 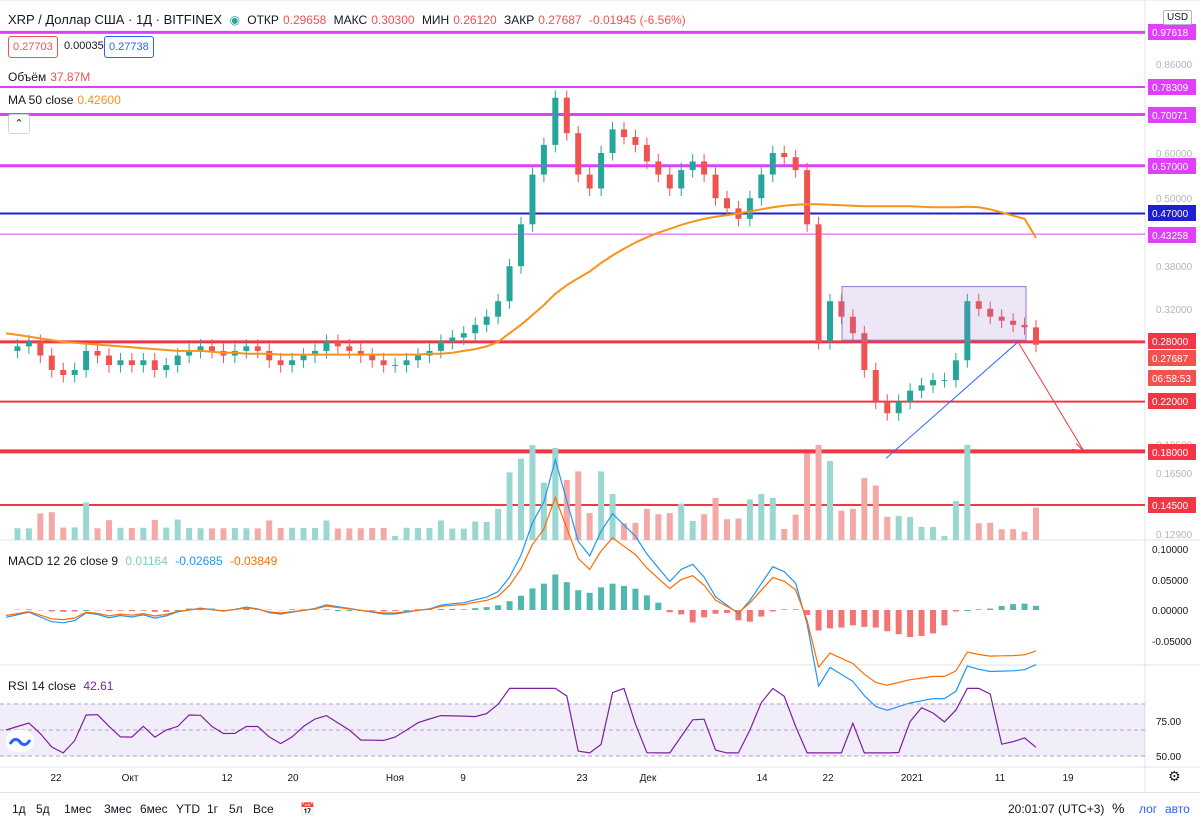 I want to click on price-tag-label: 0.47000, so click(x=1170, y=214).